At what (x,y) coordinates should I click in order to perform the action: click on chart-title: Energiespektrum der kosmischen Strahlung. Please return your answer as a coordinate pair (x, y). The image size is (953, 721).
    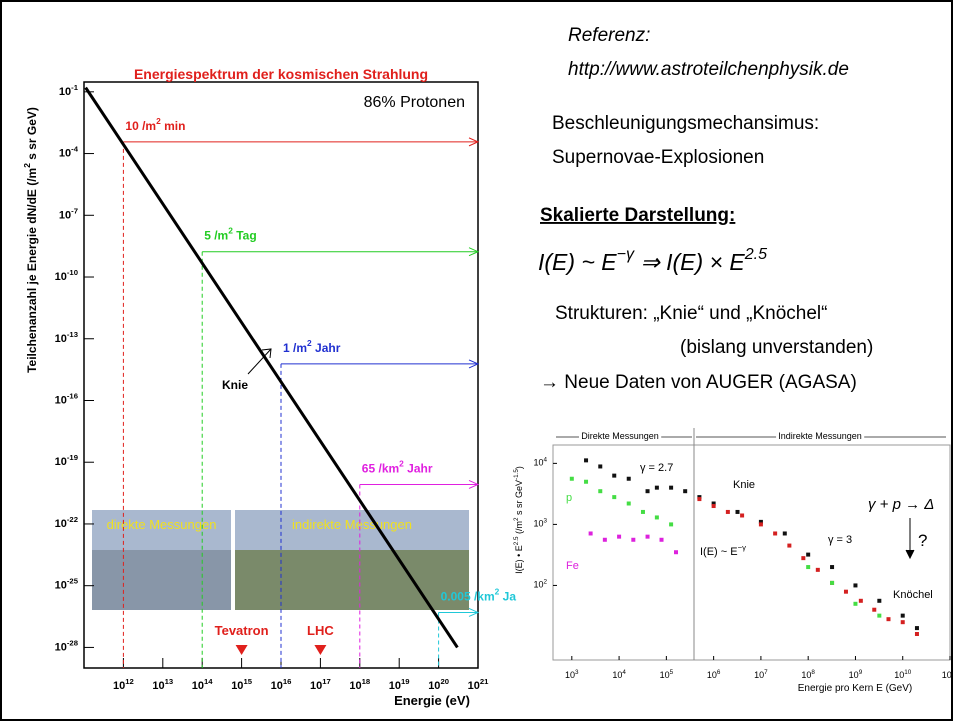
    Looking at the image, I should click on (281, 74).